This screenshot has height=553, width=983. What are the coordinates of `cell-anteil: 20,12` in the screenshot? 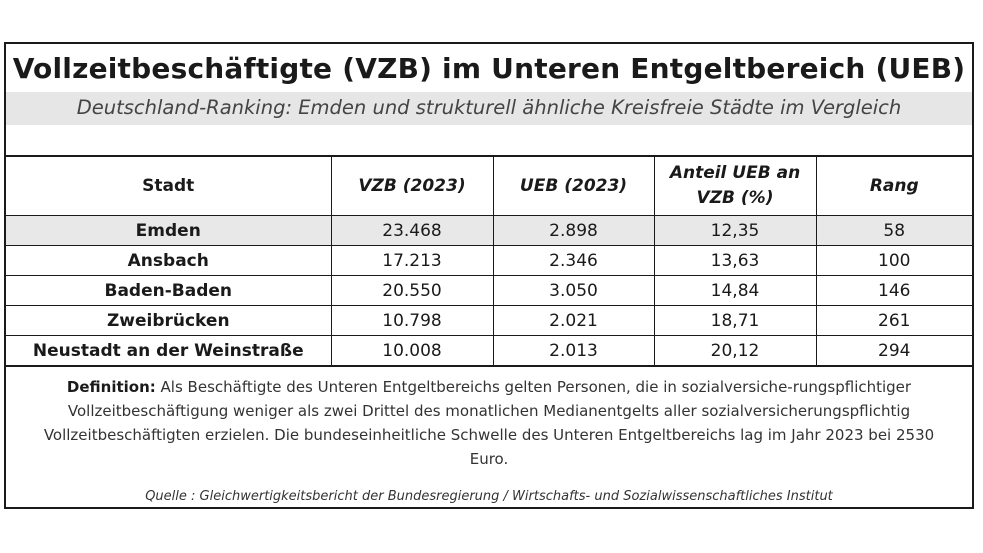 It's located at (735, 351).